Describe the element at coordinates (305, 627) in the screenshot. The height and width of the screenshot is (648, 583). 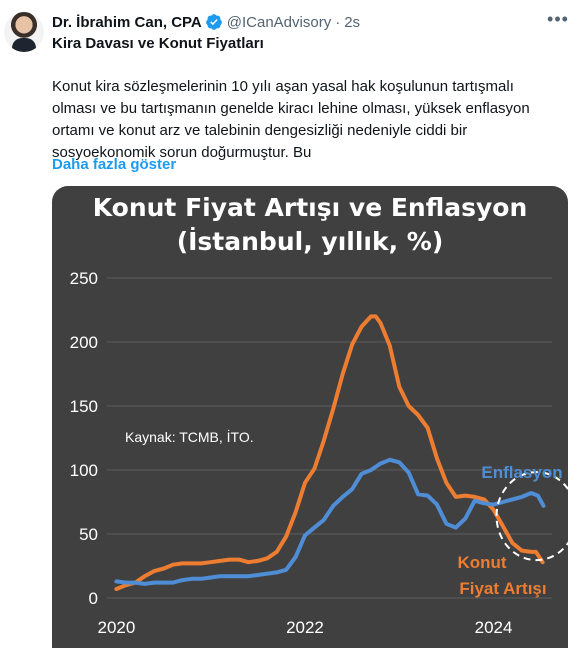
I see `x-tick-label: 2022` at that location.